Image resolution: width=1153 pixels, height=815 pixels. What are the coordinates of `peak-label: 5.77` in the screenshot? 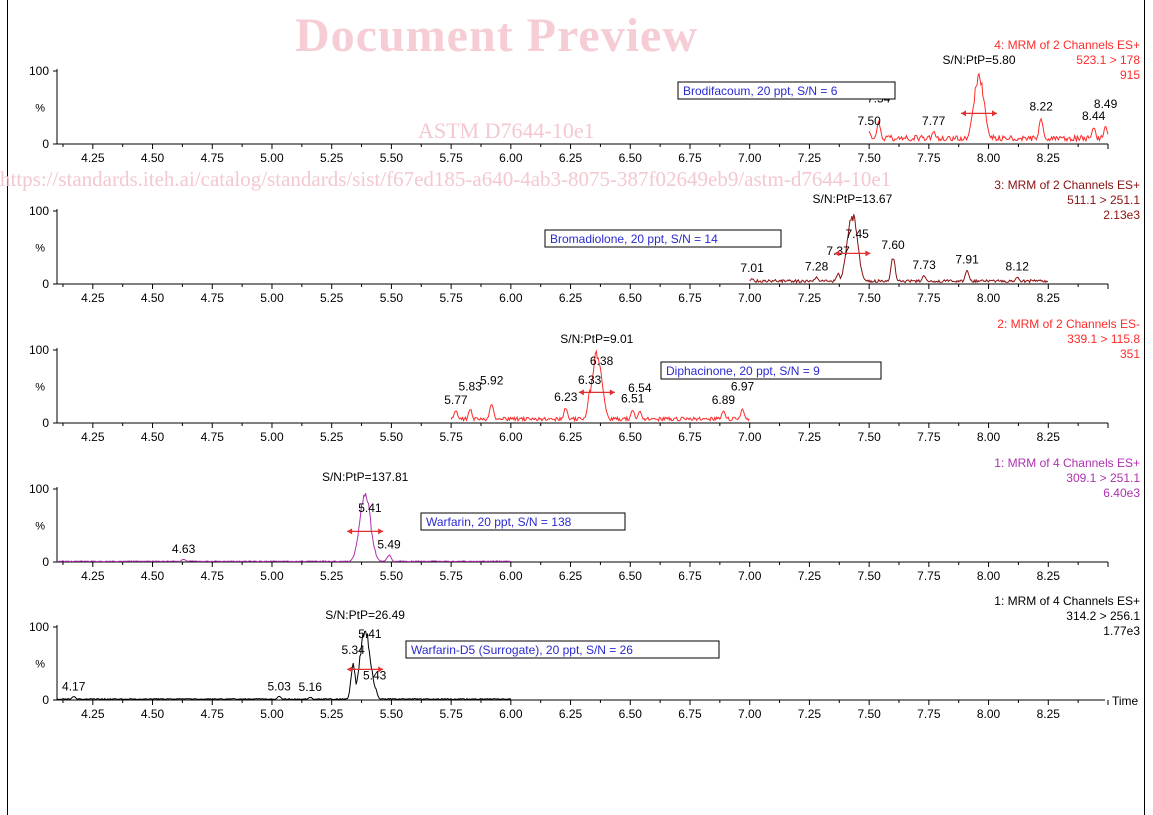 It's located at (456, 400).